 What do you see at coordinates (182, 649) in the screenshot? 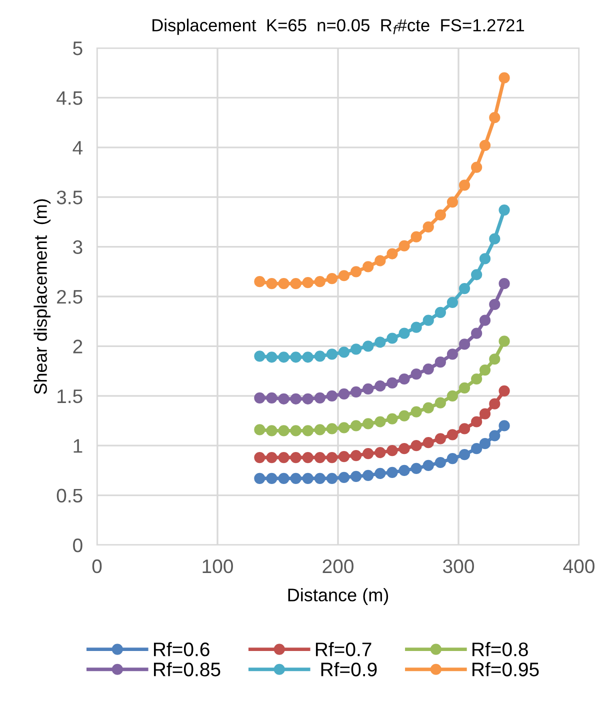
I see `legend-label: Rf=0.6` at bounding box center [182, 649].